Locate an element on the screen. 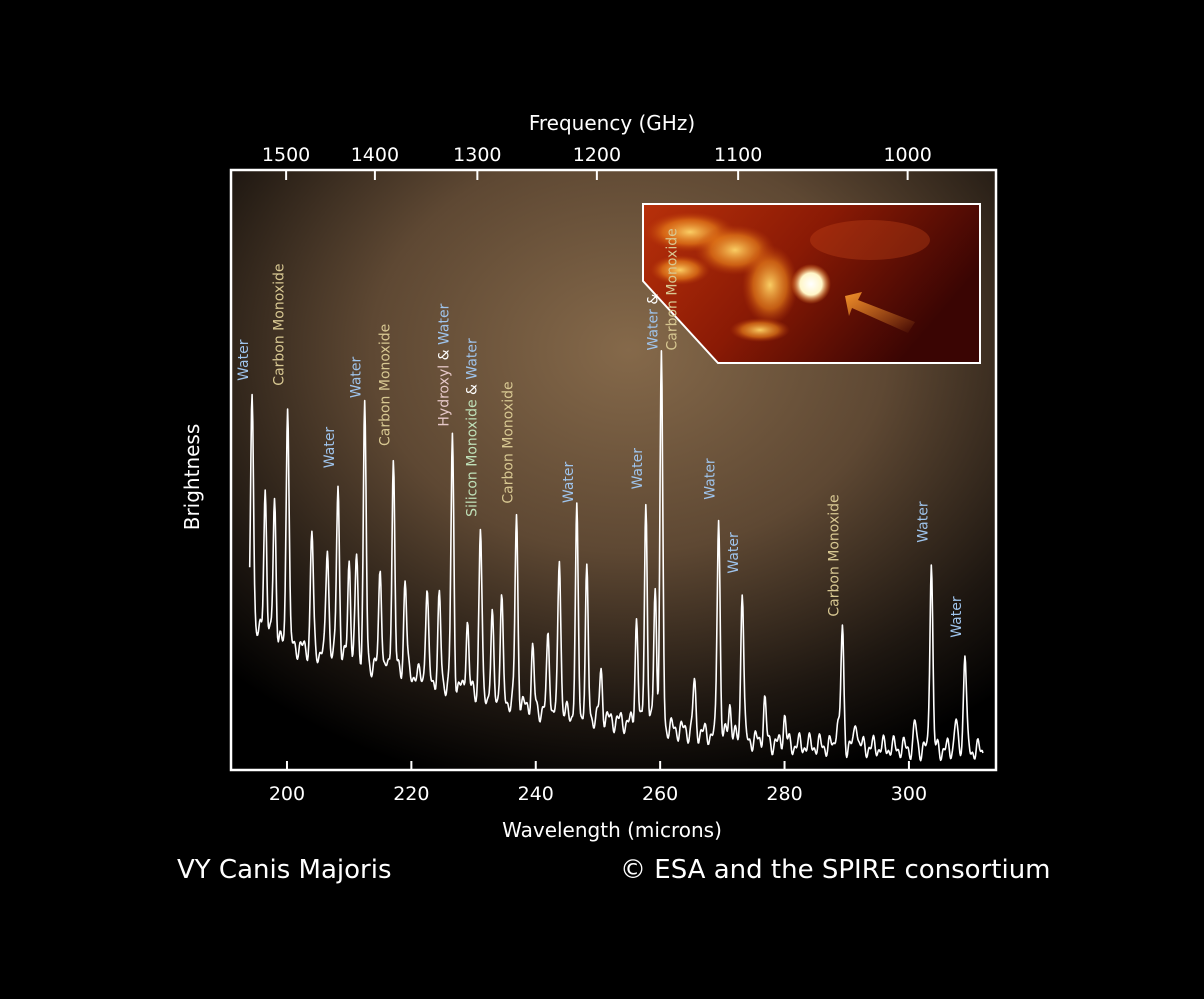 This screenshot has height=999, width=1204. x-tick-label: 240 is located at coordinates (536, 794).